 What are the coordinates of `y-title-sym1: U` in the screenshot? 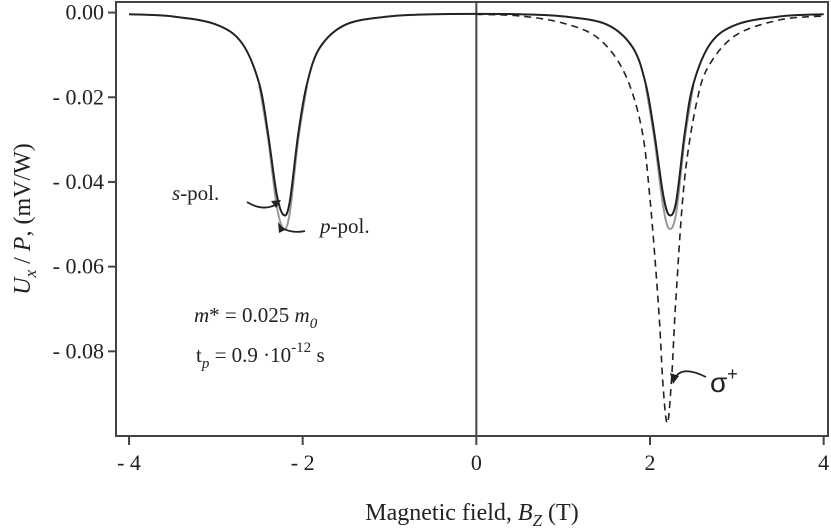 It's located at (23, 285).